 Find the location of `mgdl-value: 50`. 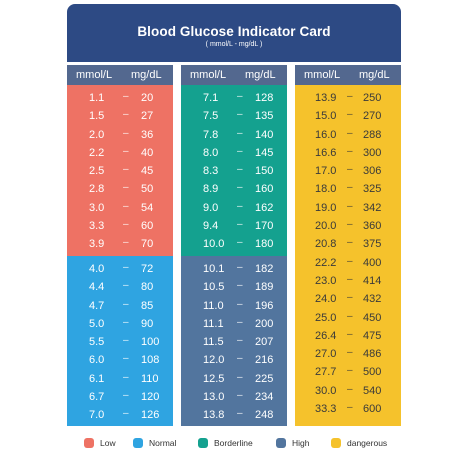

mgdl-value: 50 is located at coordinates (147, 189).